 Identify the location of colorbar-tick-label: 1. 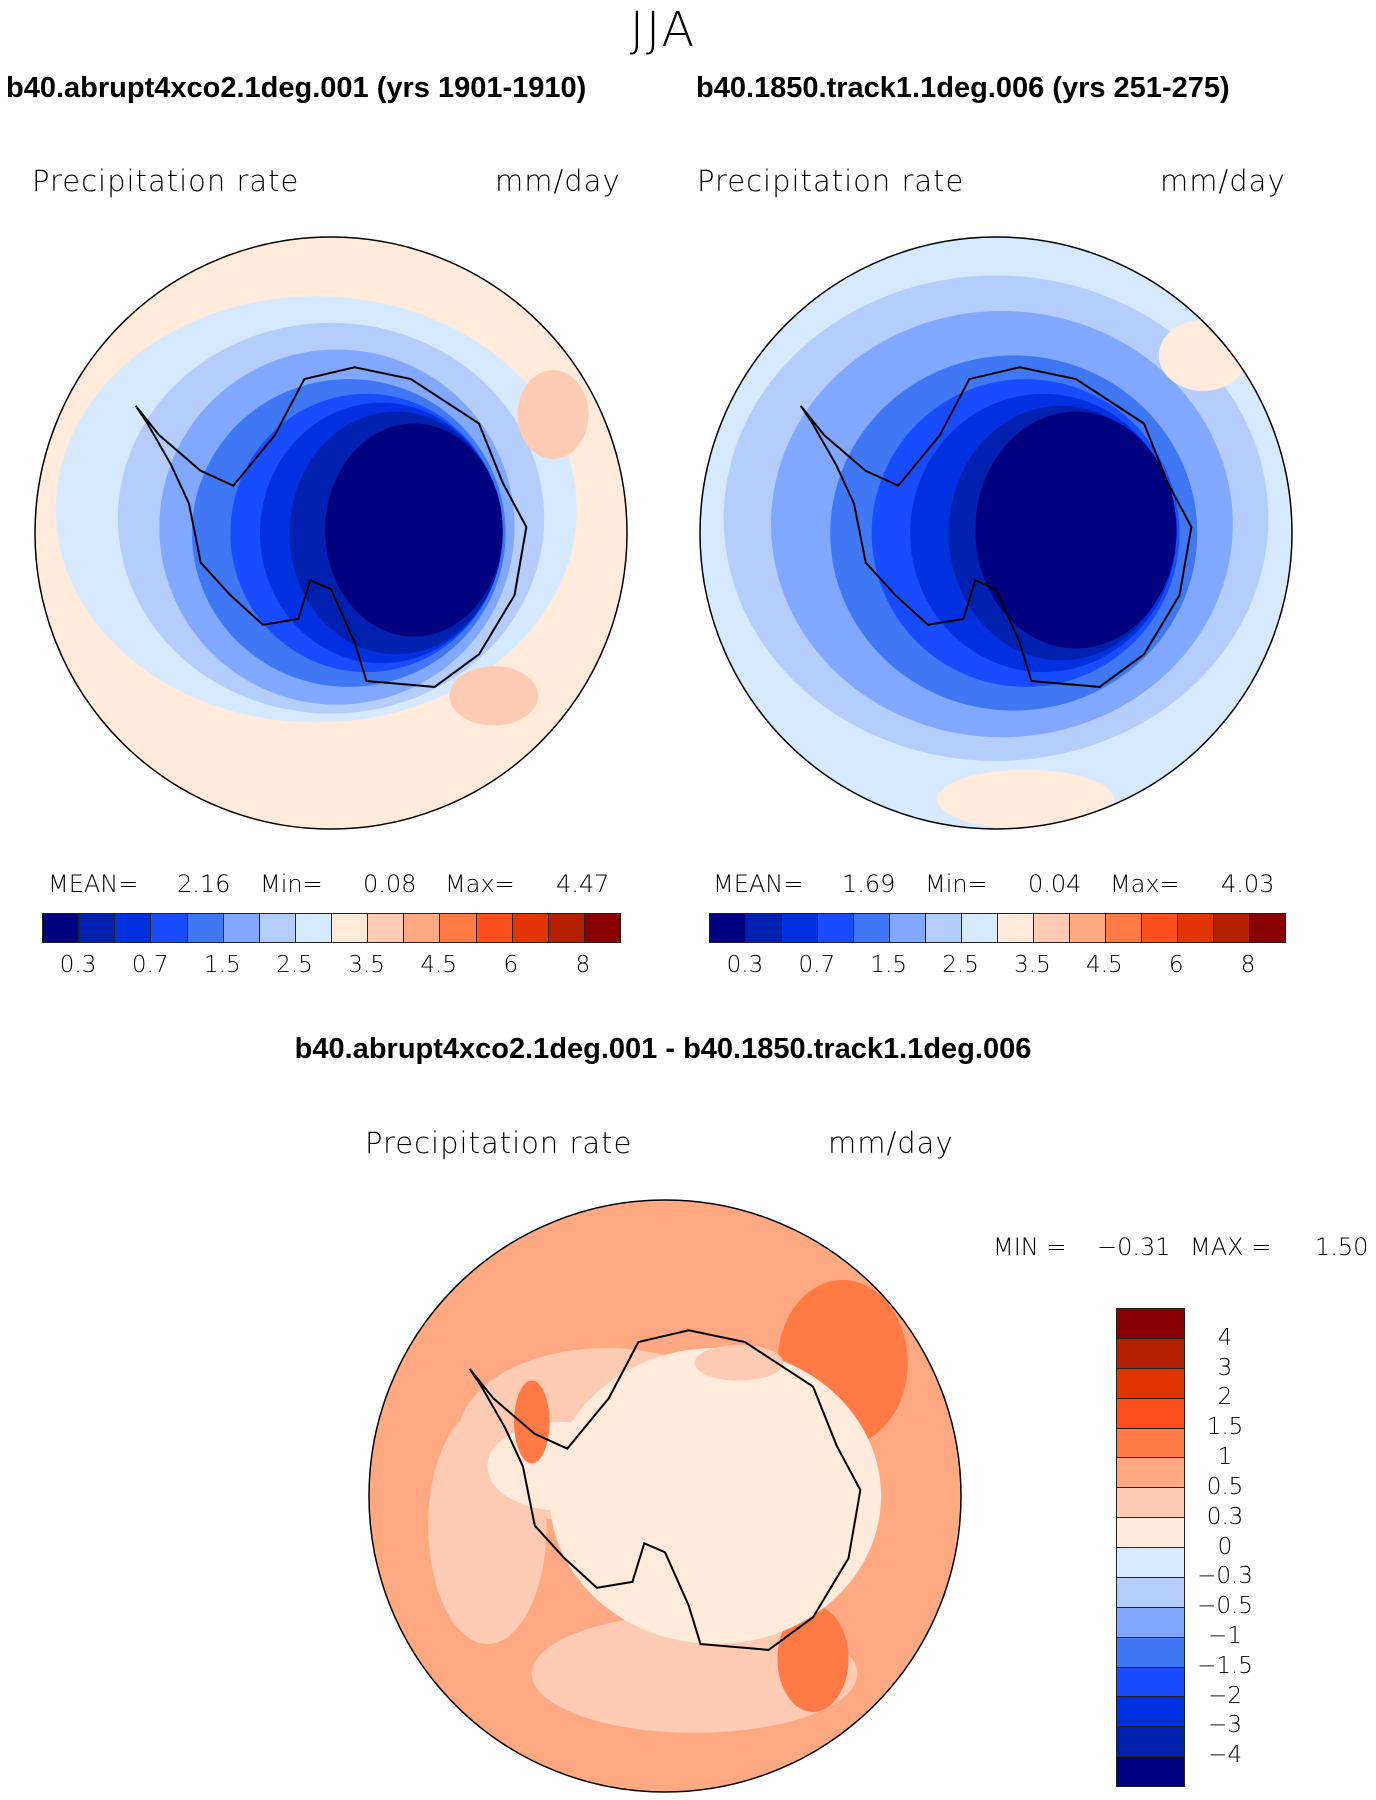
(1225, 1457).